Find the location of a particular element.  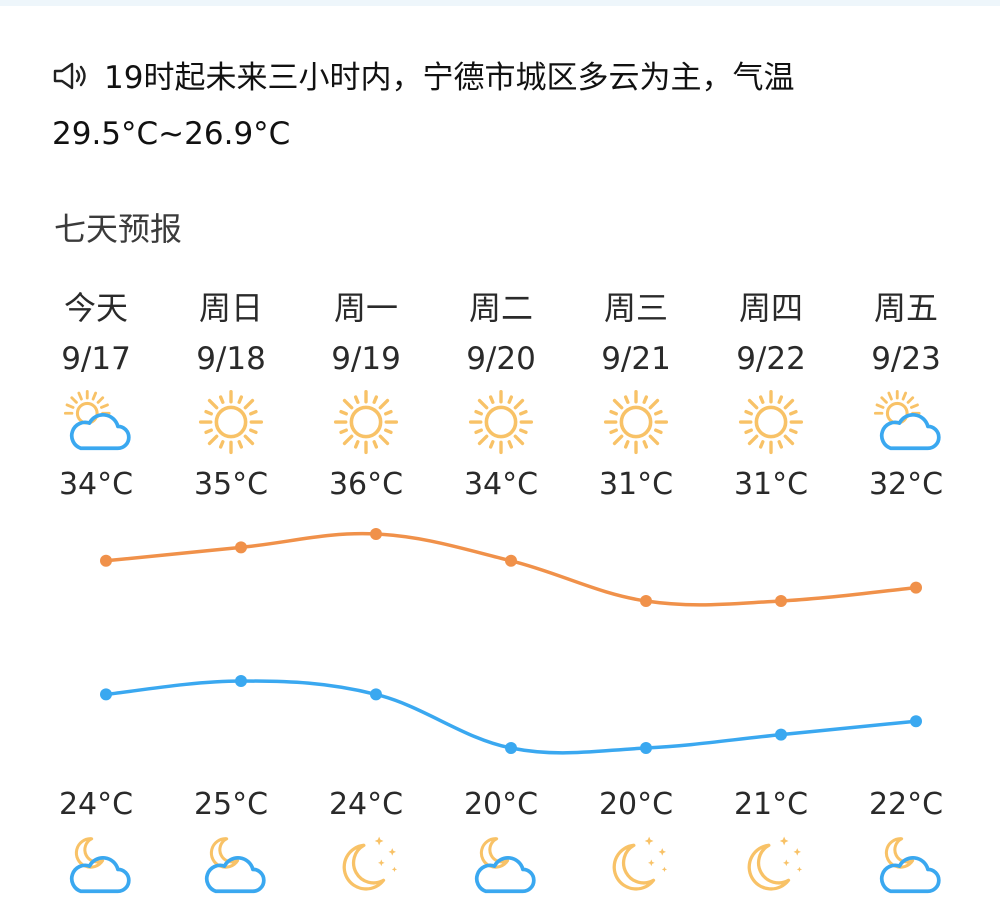

high-temp: 35°C is located at coordinates (231, 484).